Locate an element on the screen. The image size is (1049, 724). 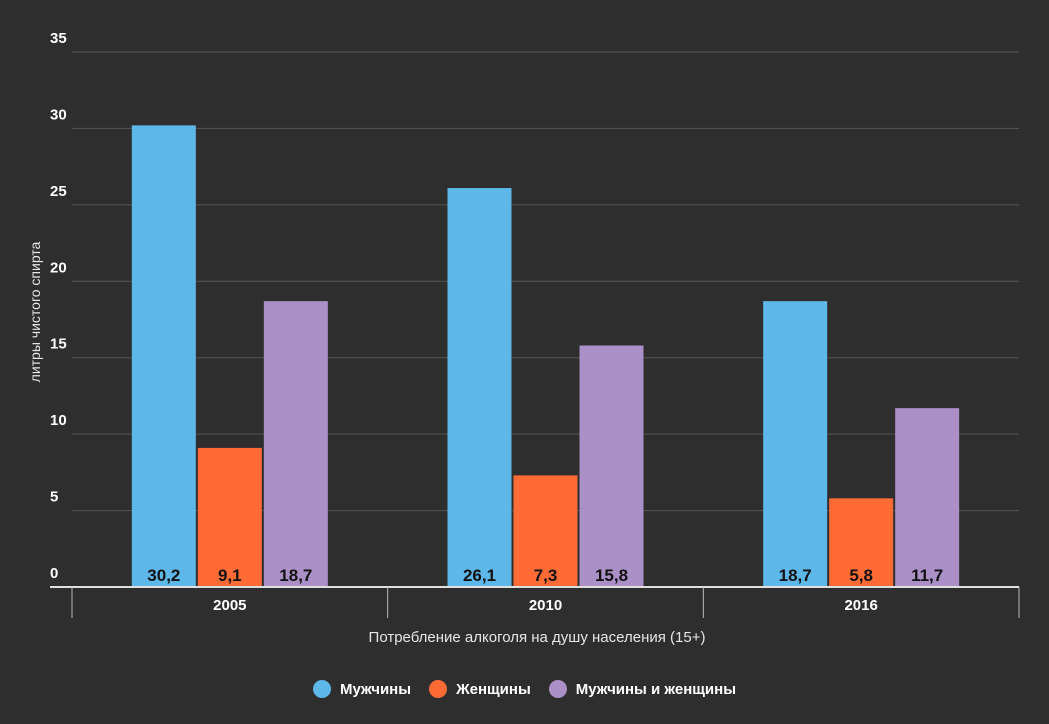
y-tick-label: 30 is located at coordinates (58, 114).